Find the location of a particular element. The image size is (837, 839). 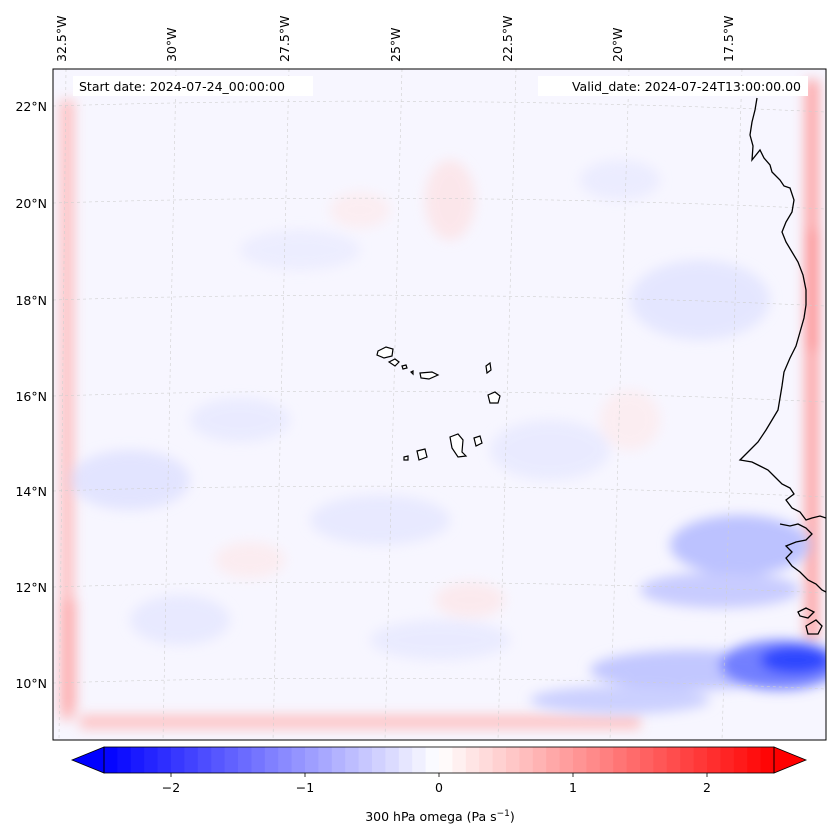

west-african-coastline is located at coordinates (782, 366).